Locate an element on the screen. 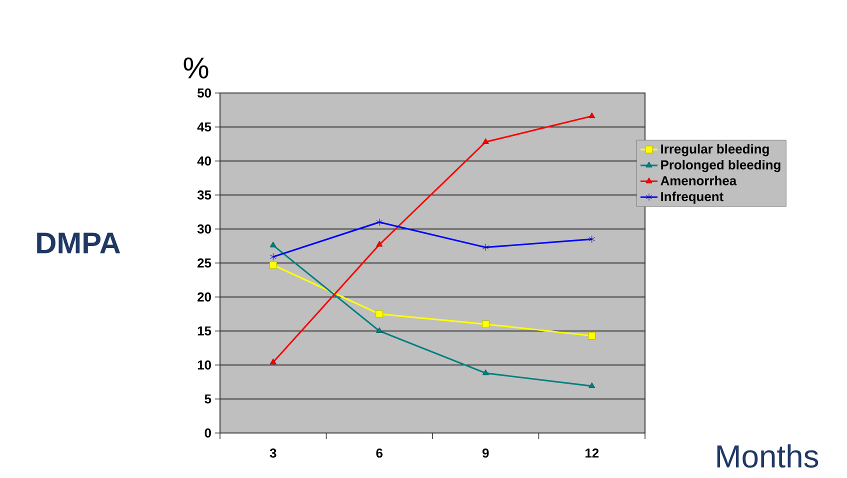 This screenshot has width=847, height=478. y-tick-label: 25 is located at coordinates (205, 263).